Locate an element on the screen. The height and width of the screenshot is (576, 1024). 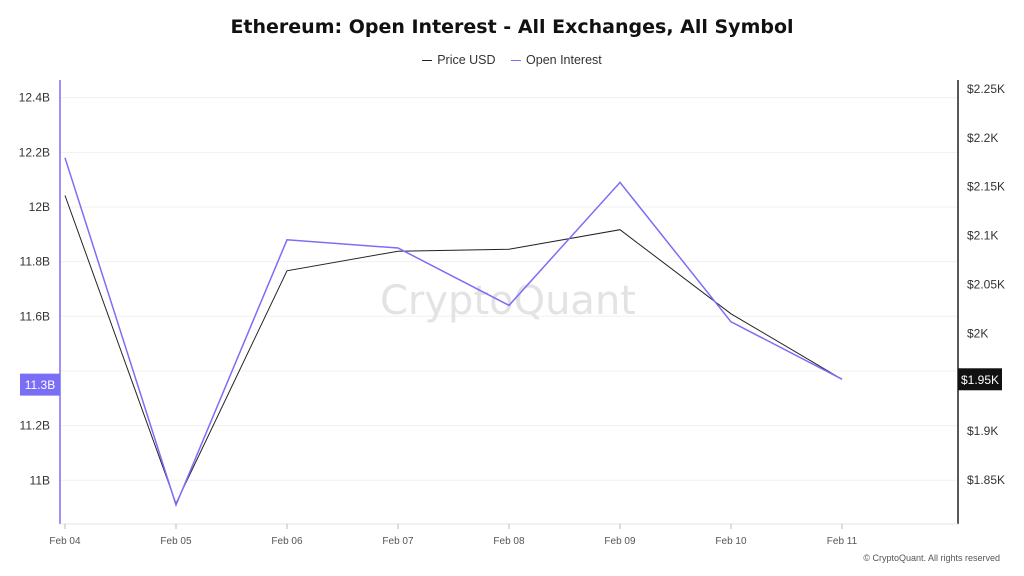
legend-item-price: Price USD is located at coordinates (459, 60).